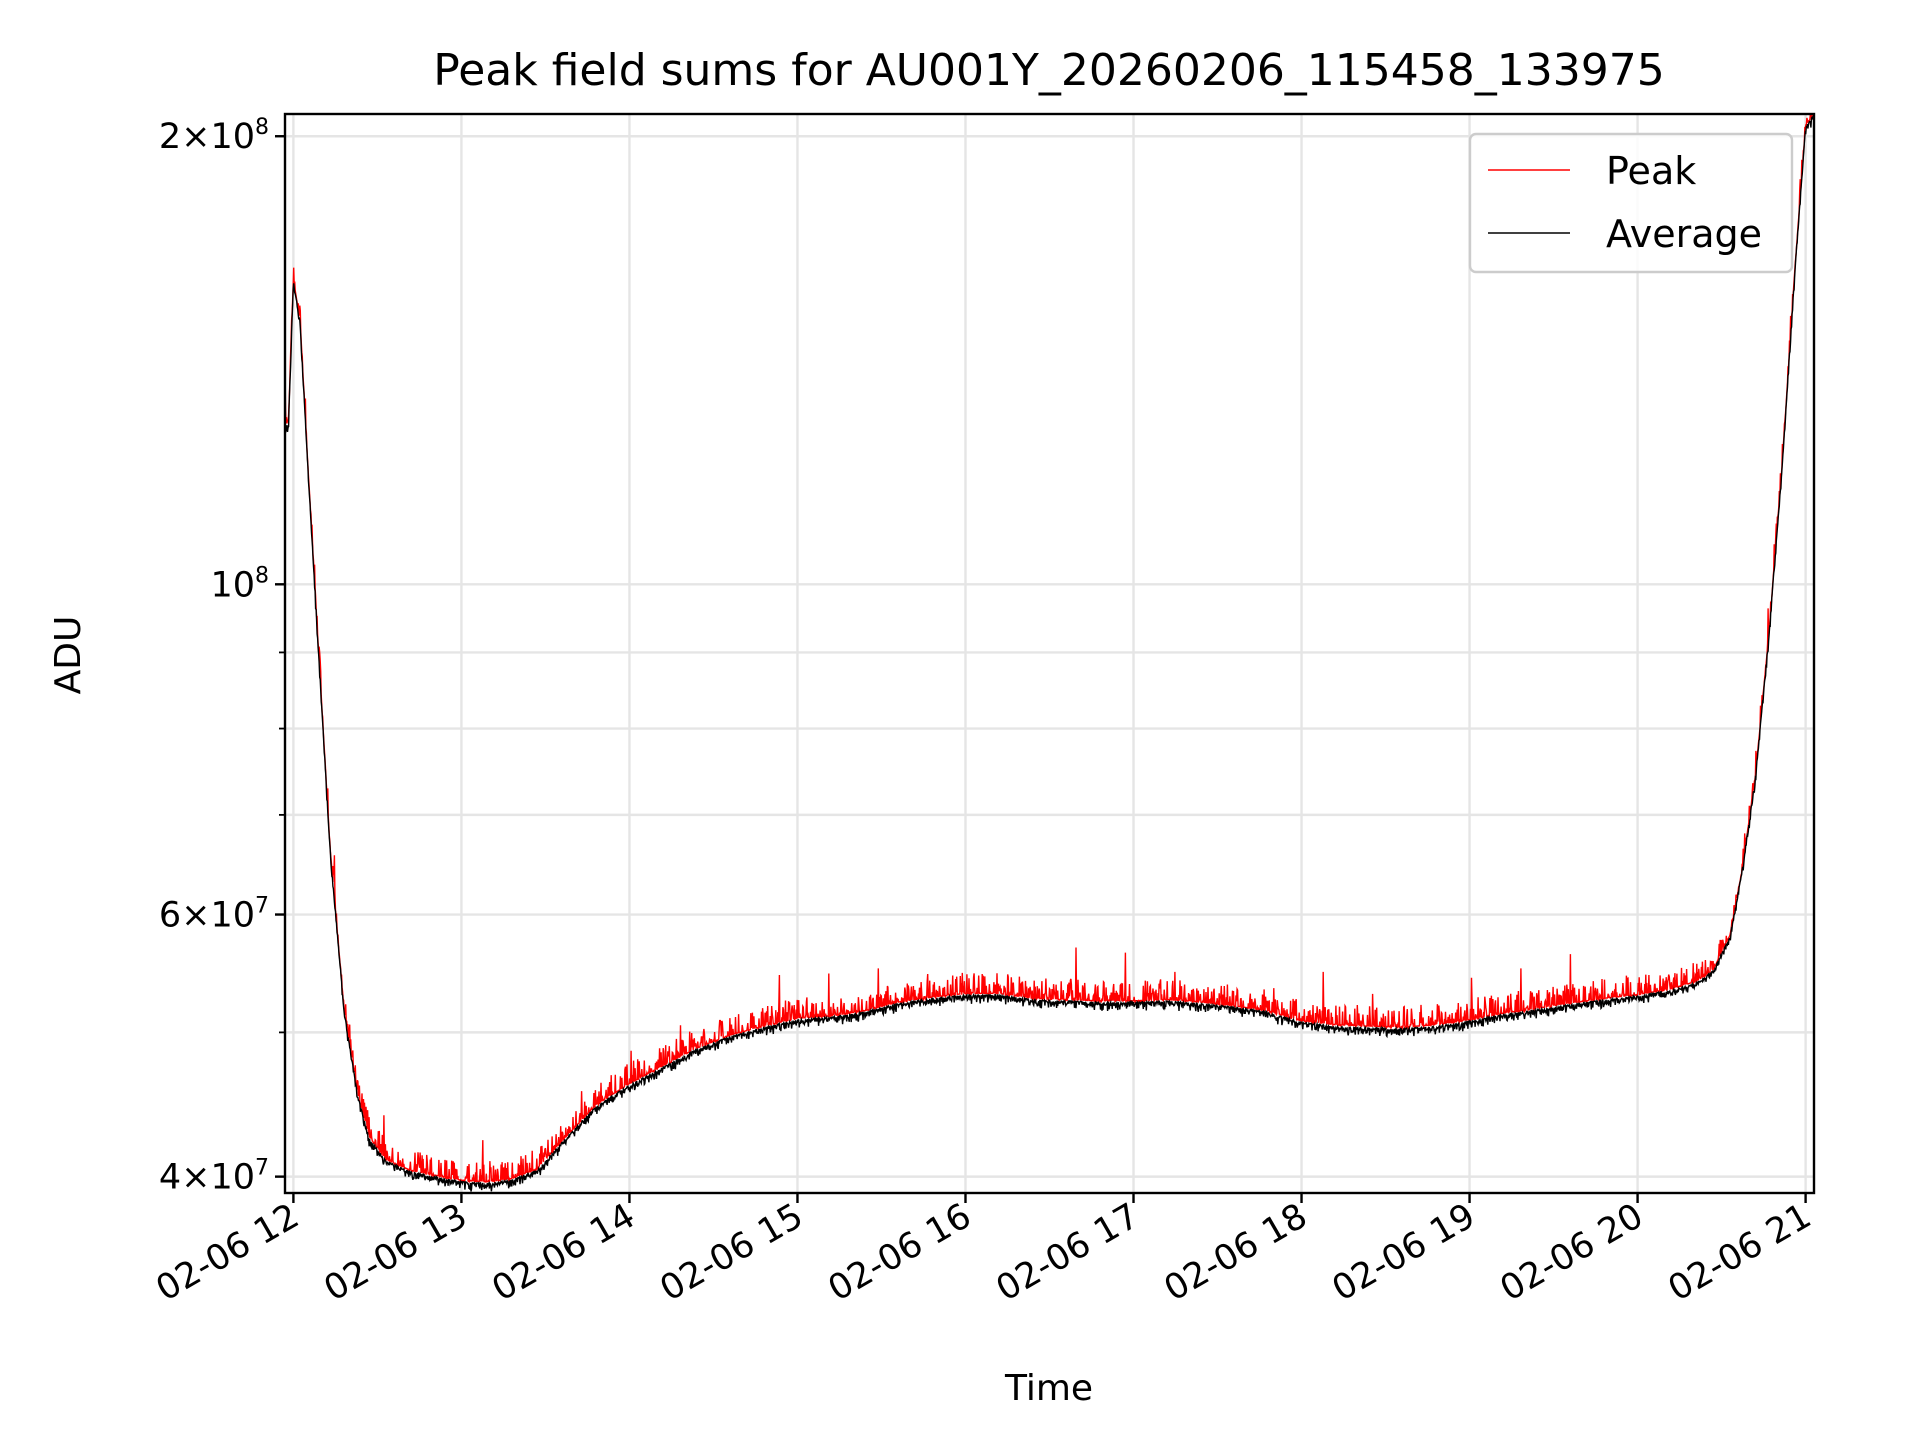  Describe the element at coordinates (239, 584) in the screenshot. I see `y-tick-label: 108` at that location.